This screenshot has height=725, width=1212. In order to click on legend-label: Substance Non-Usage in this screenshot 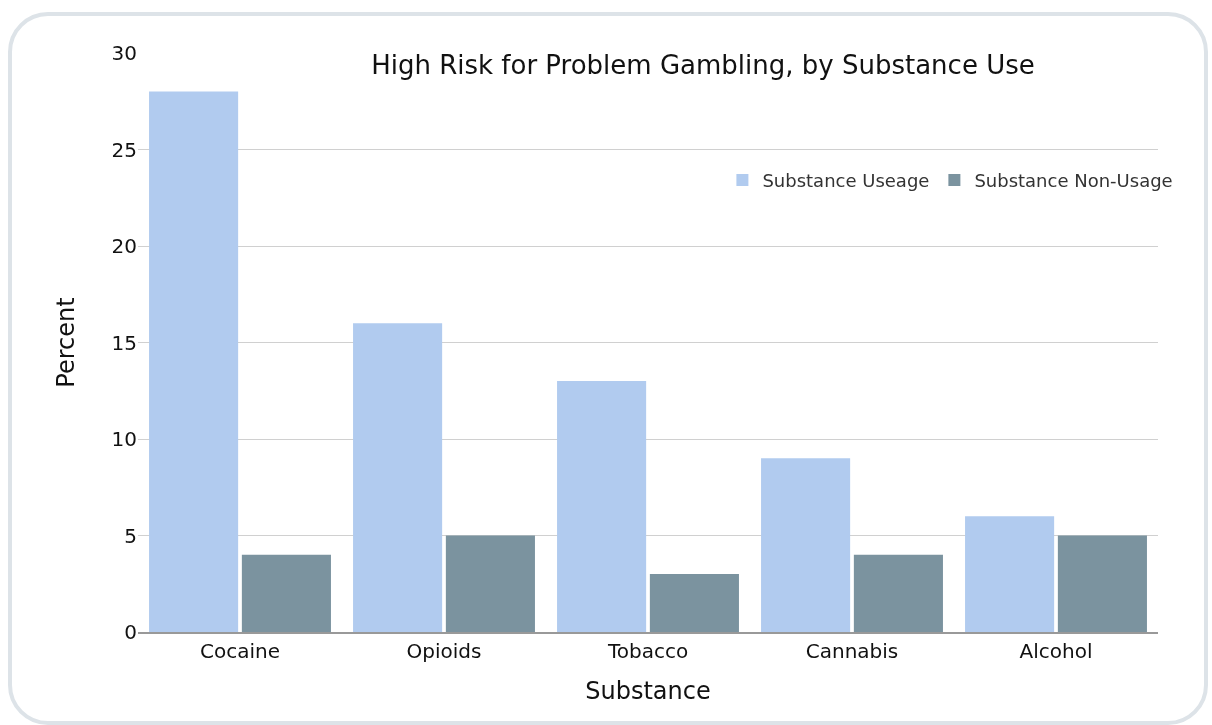, I will do `click(1073, 181)`.